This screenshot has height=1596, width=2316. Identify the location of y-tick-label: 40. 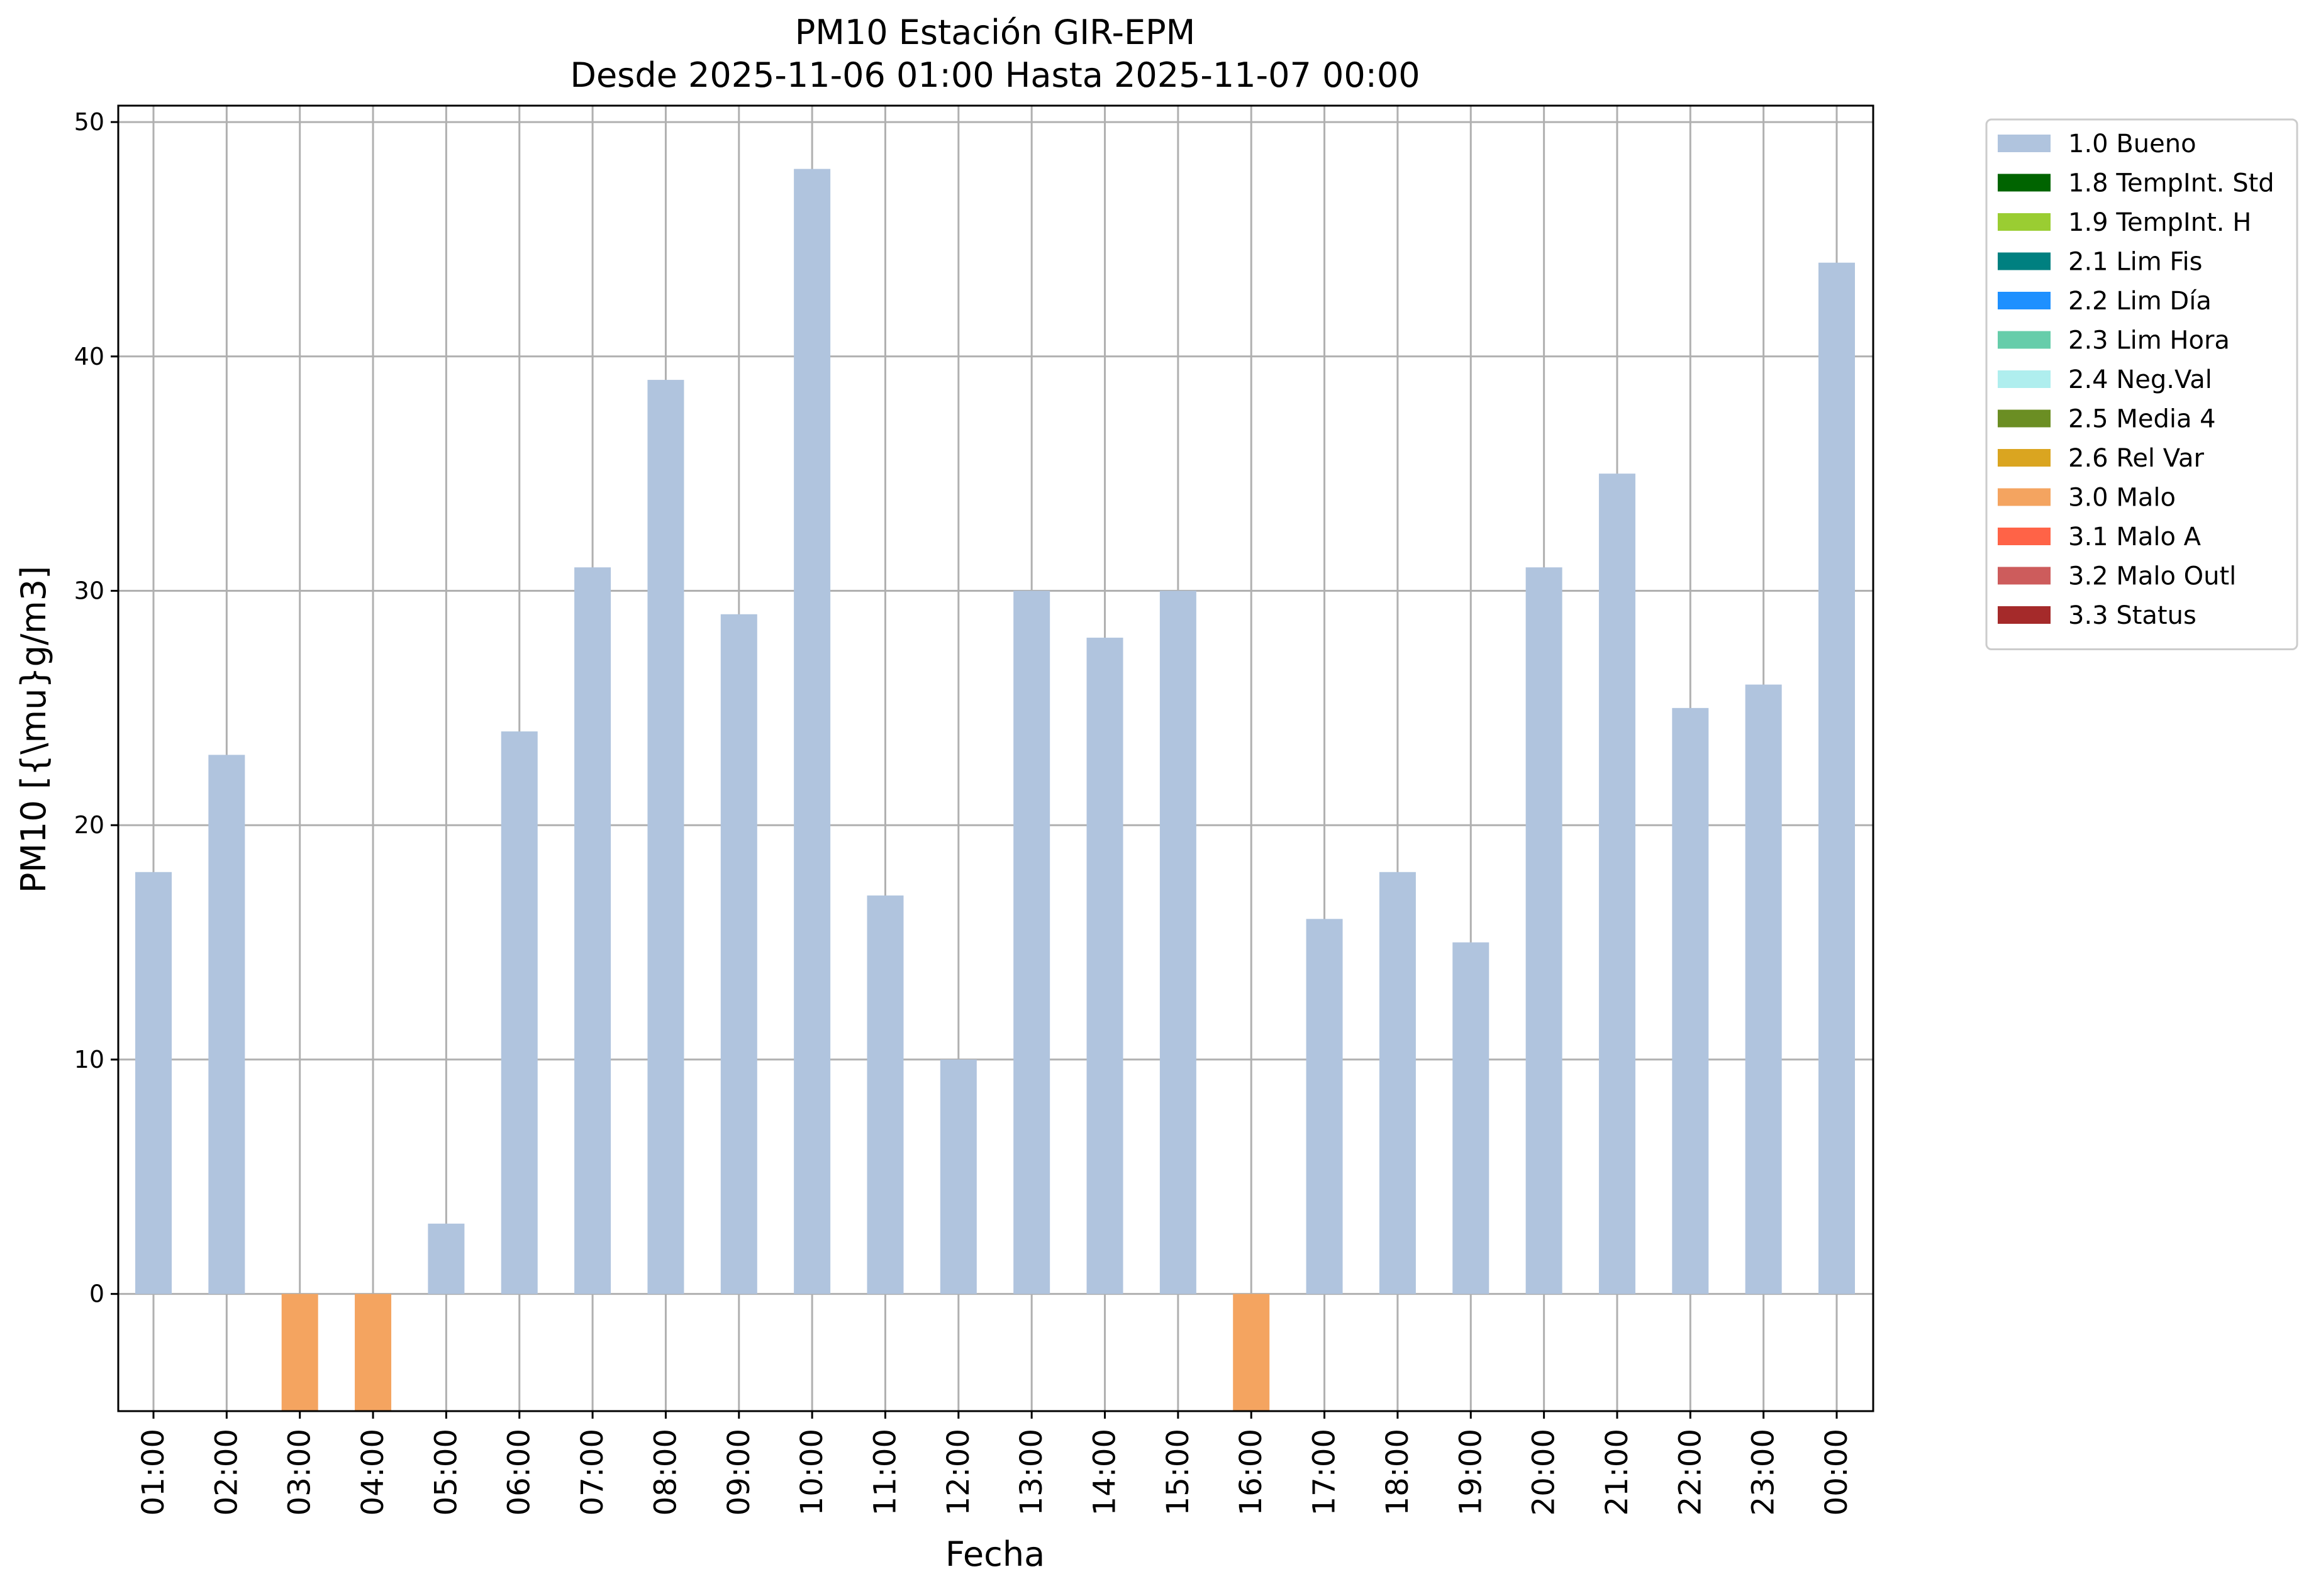
(89, 356).